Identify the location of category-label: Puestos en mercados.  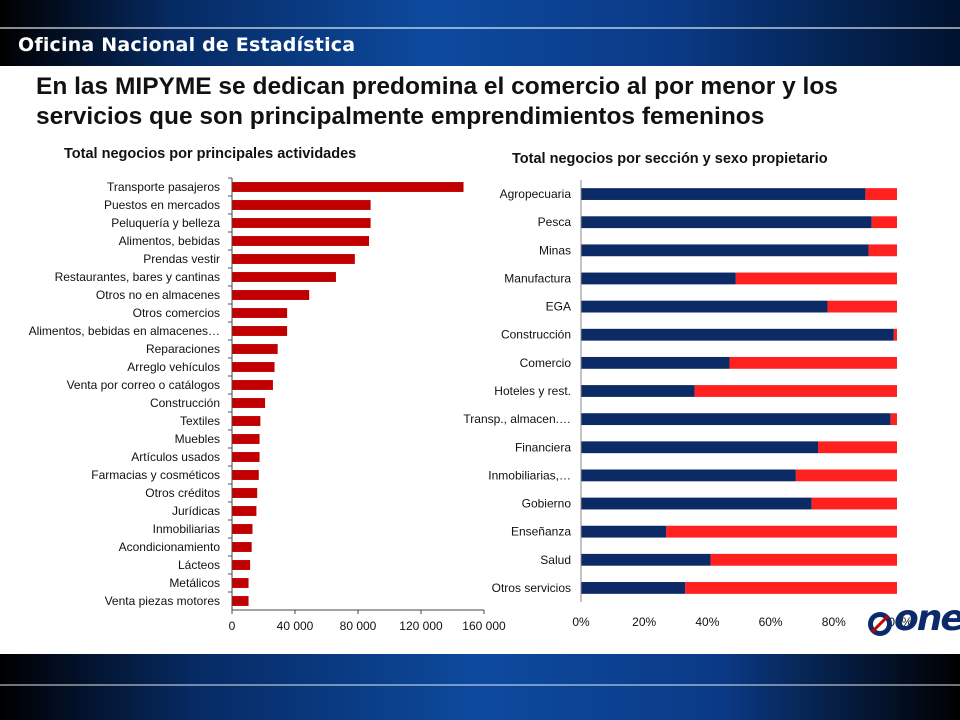
(162, 205).